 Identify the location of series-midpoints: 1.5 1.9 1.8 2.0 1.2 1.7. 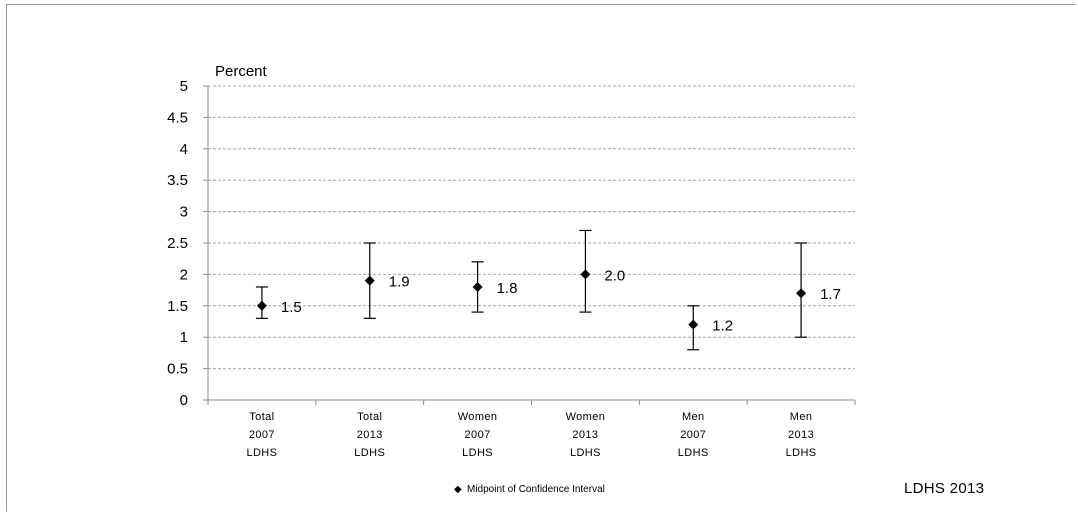
(548, 290).